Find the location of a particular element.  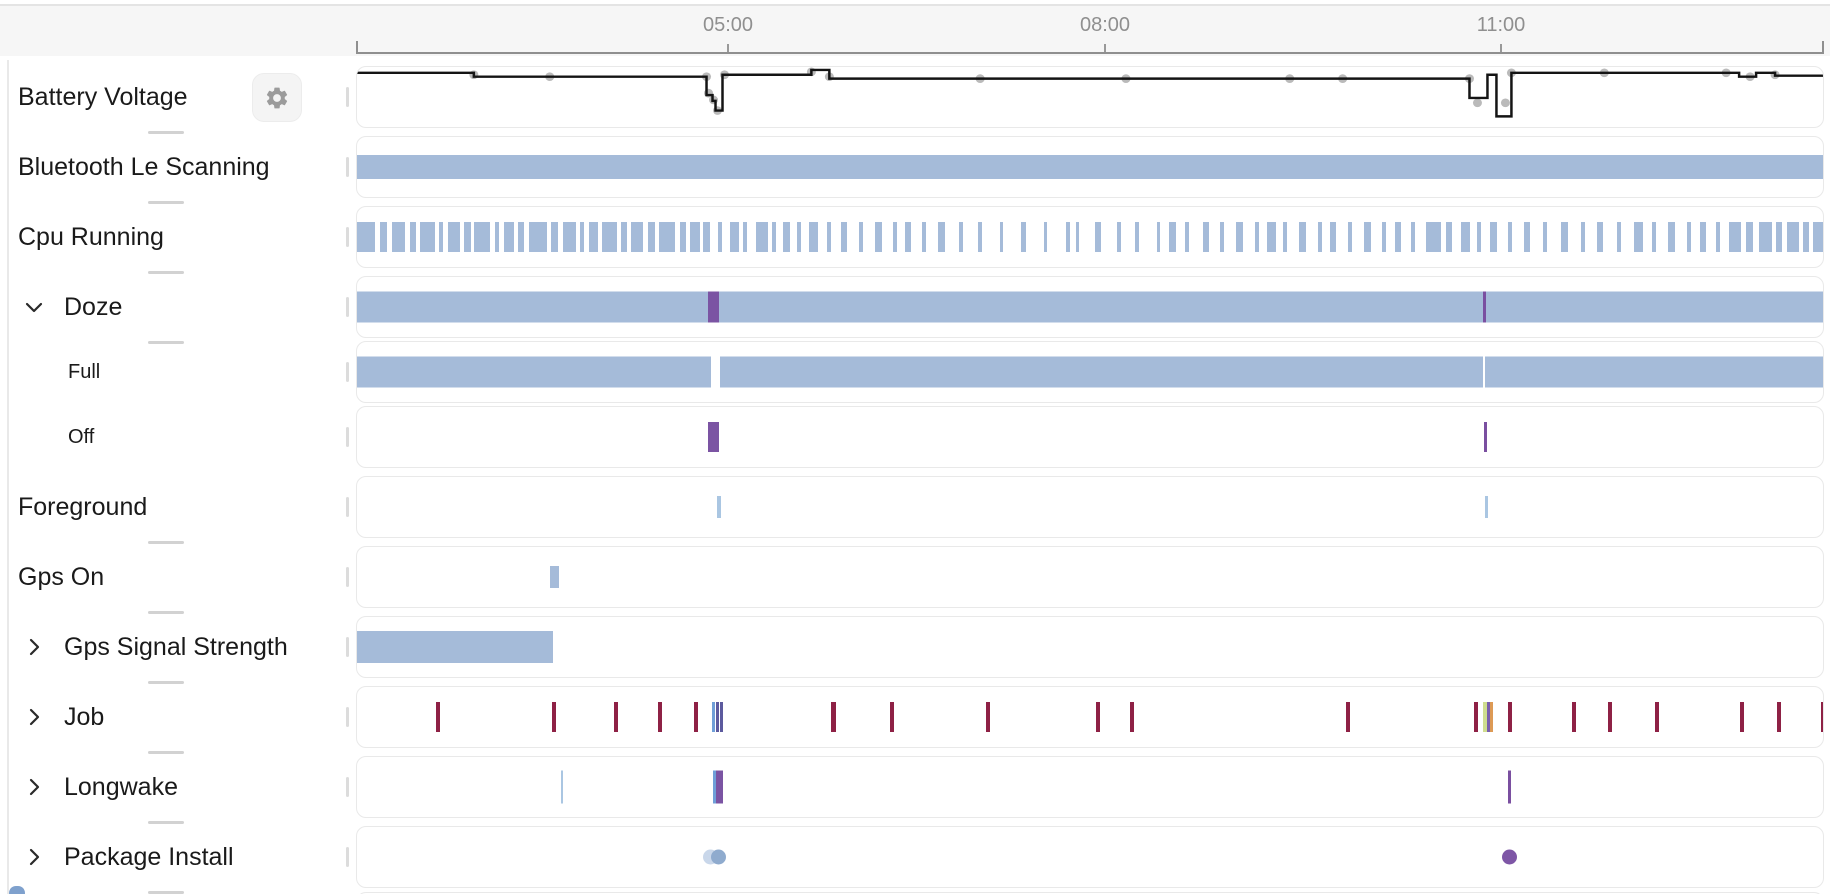

row-label-package-install: Package Install is located at coordinates (178, 857).